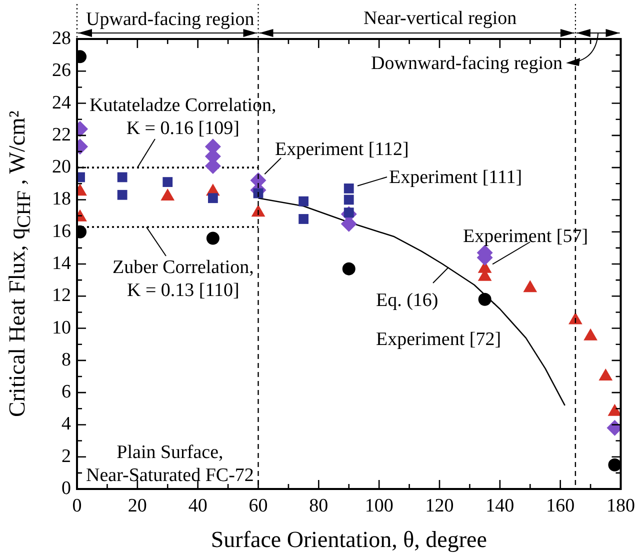 Image resolution: width=641 pixels, height=558 pixels. I want to click on y-tick-label: 8, so click(66, 359).